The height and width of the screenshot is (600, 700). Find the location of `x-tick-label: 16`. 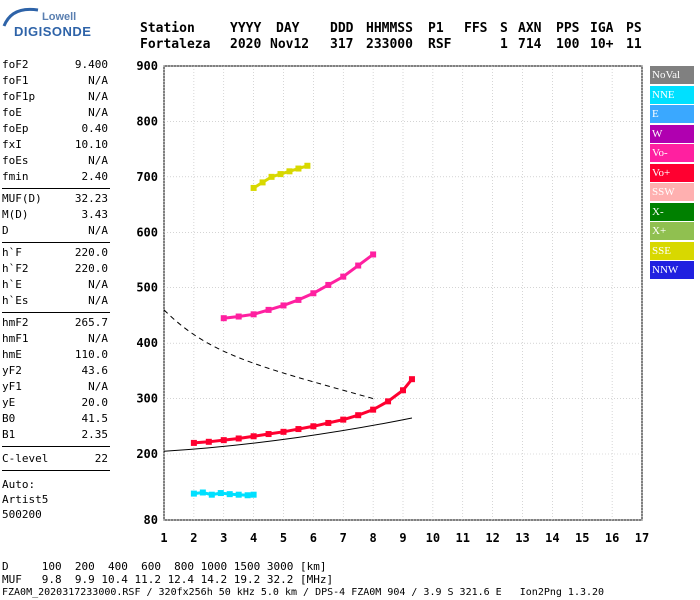

x-tick-label: 16 is located at coordinates (612, 538).